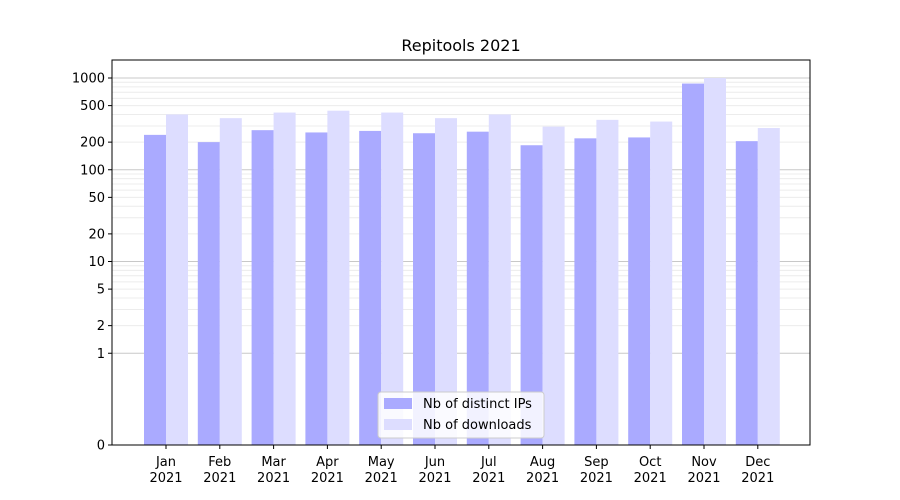  I want to click on x-tick-label-month: Aug, so click(542, 462).